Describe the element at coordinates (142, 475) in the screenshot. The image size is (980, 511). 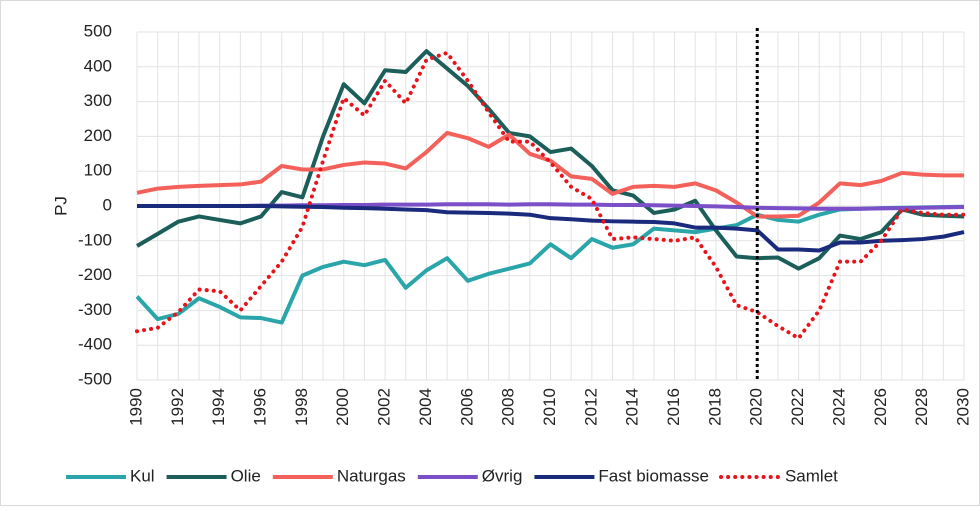
I see `legend-label: Kul` at that location.